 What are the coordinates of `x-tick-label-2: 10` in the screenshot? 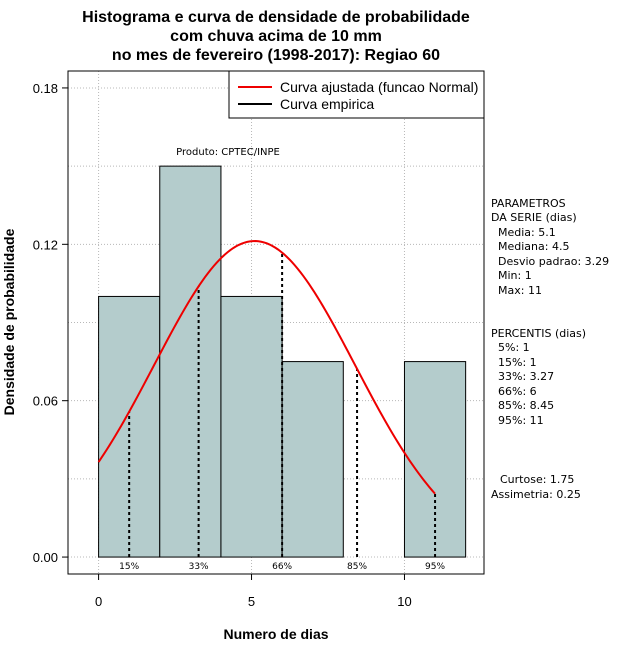 It's located at (404, 601).